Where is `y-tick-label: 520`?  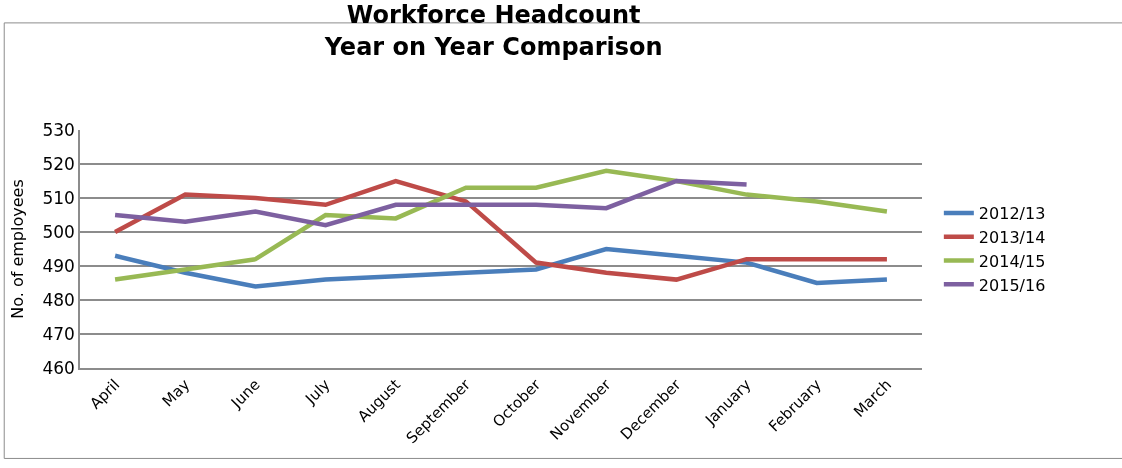 y-tick-label: 520 is located at coordinates (58, 163).